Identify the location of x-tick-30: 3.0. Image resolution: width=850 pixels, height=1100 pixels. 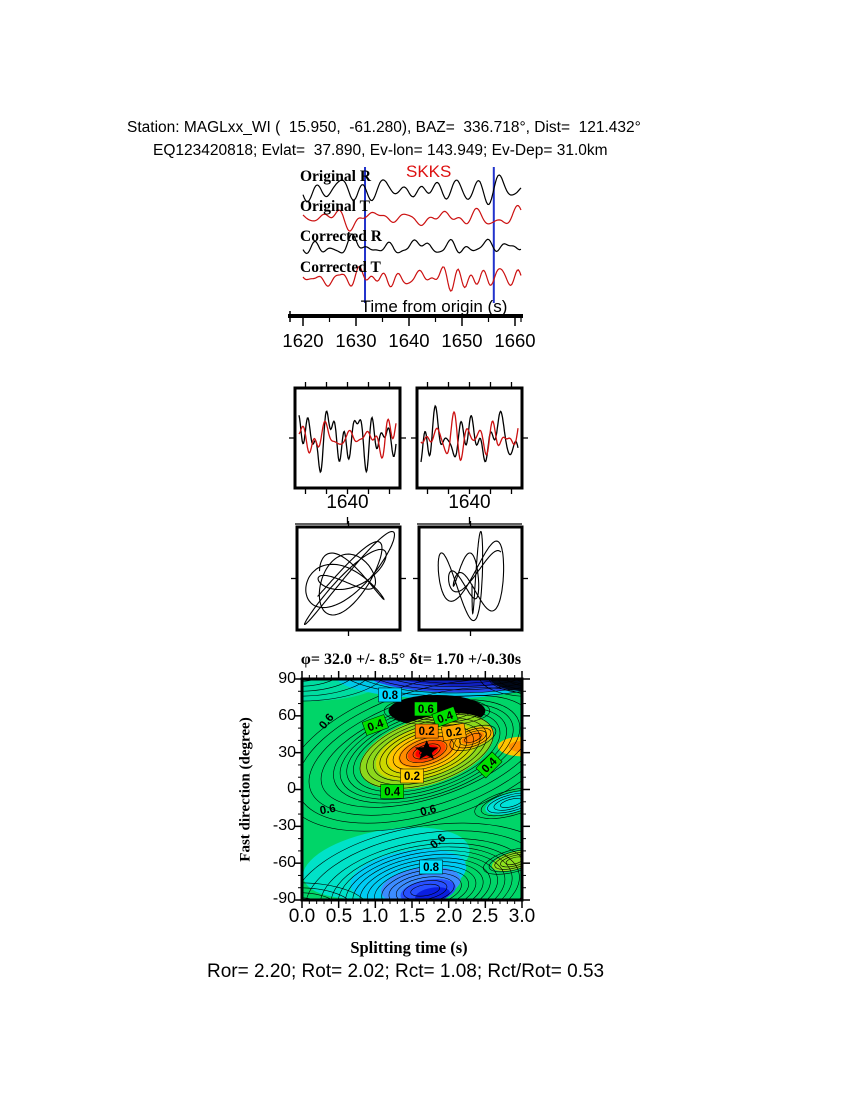
(522, 916).